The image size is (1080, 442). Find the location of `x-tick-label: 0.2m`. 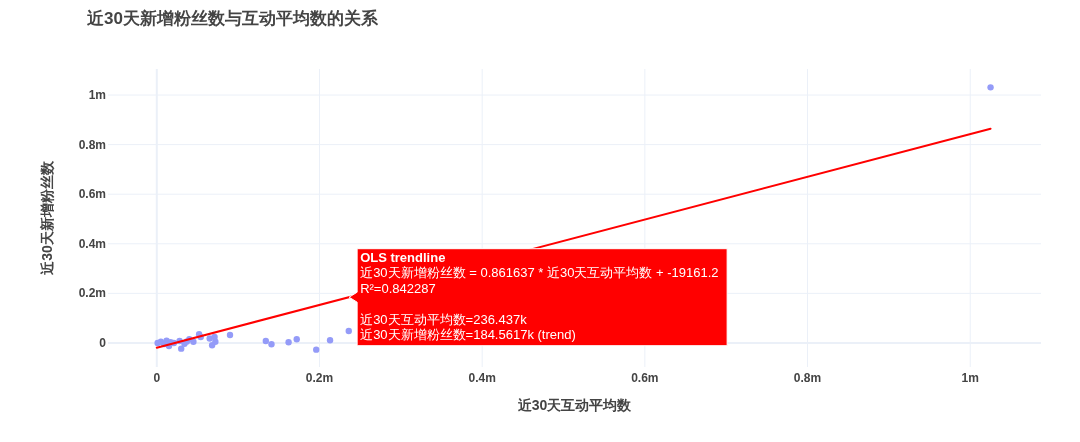

x-tick-label: 0.2m is located at coordinates (319, 378).